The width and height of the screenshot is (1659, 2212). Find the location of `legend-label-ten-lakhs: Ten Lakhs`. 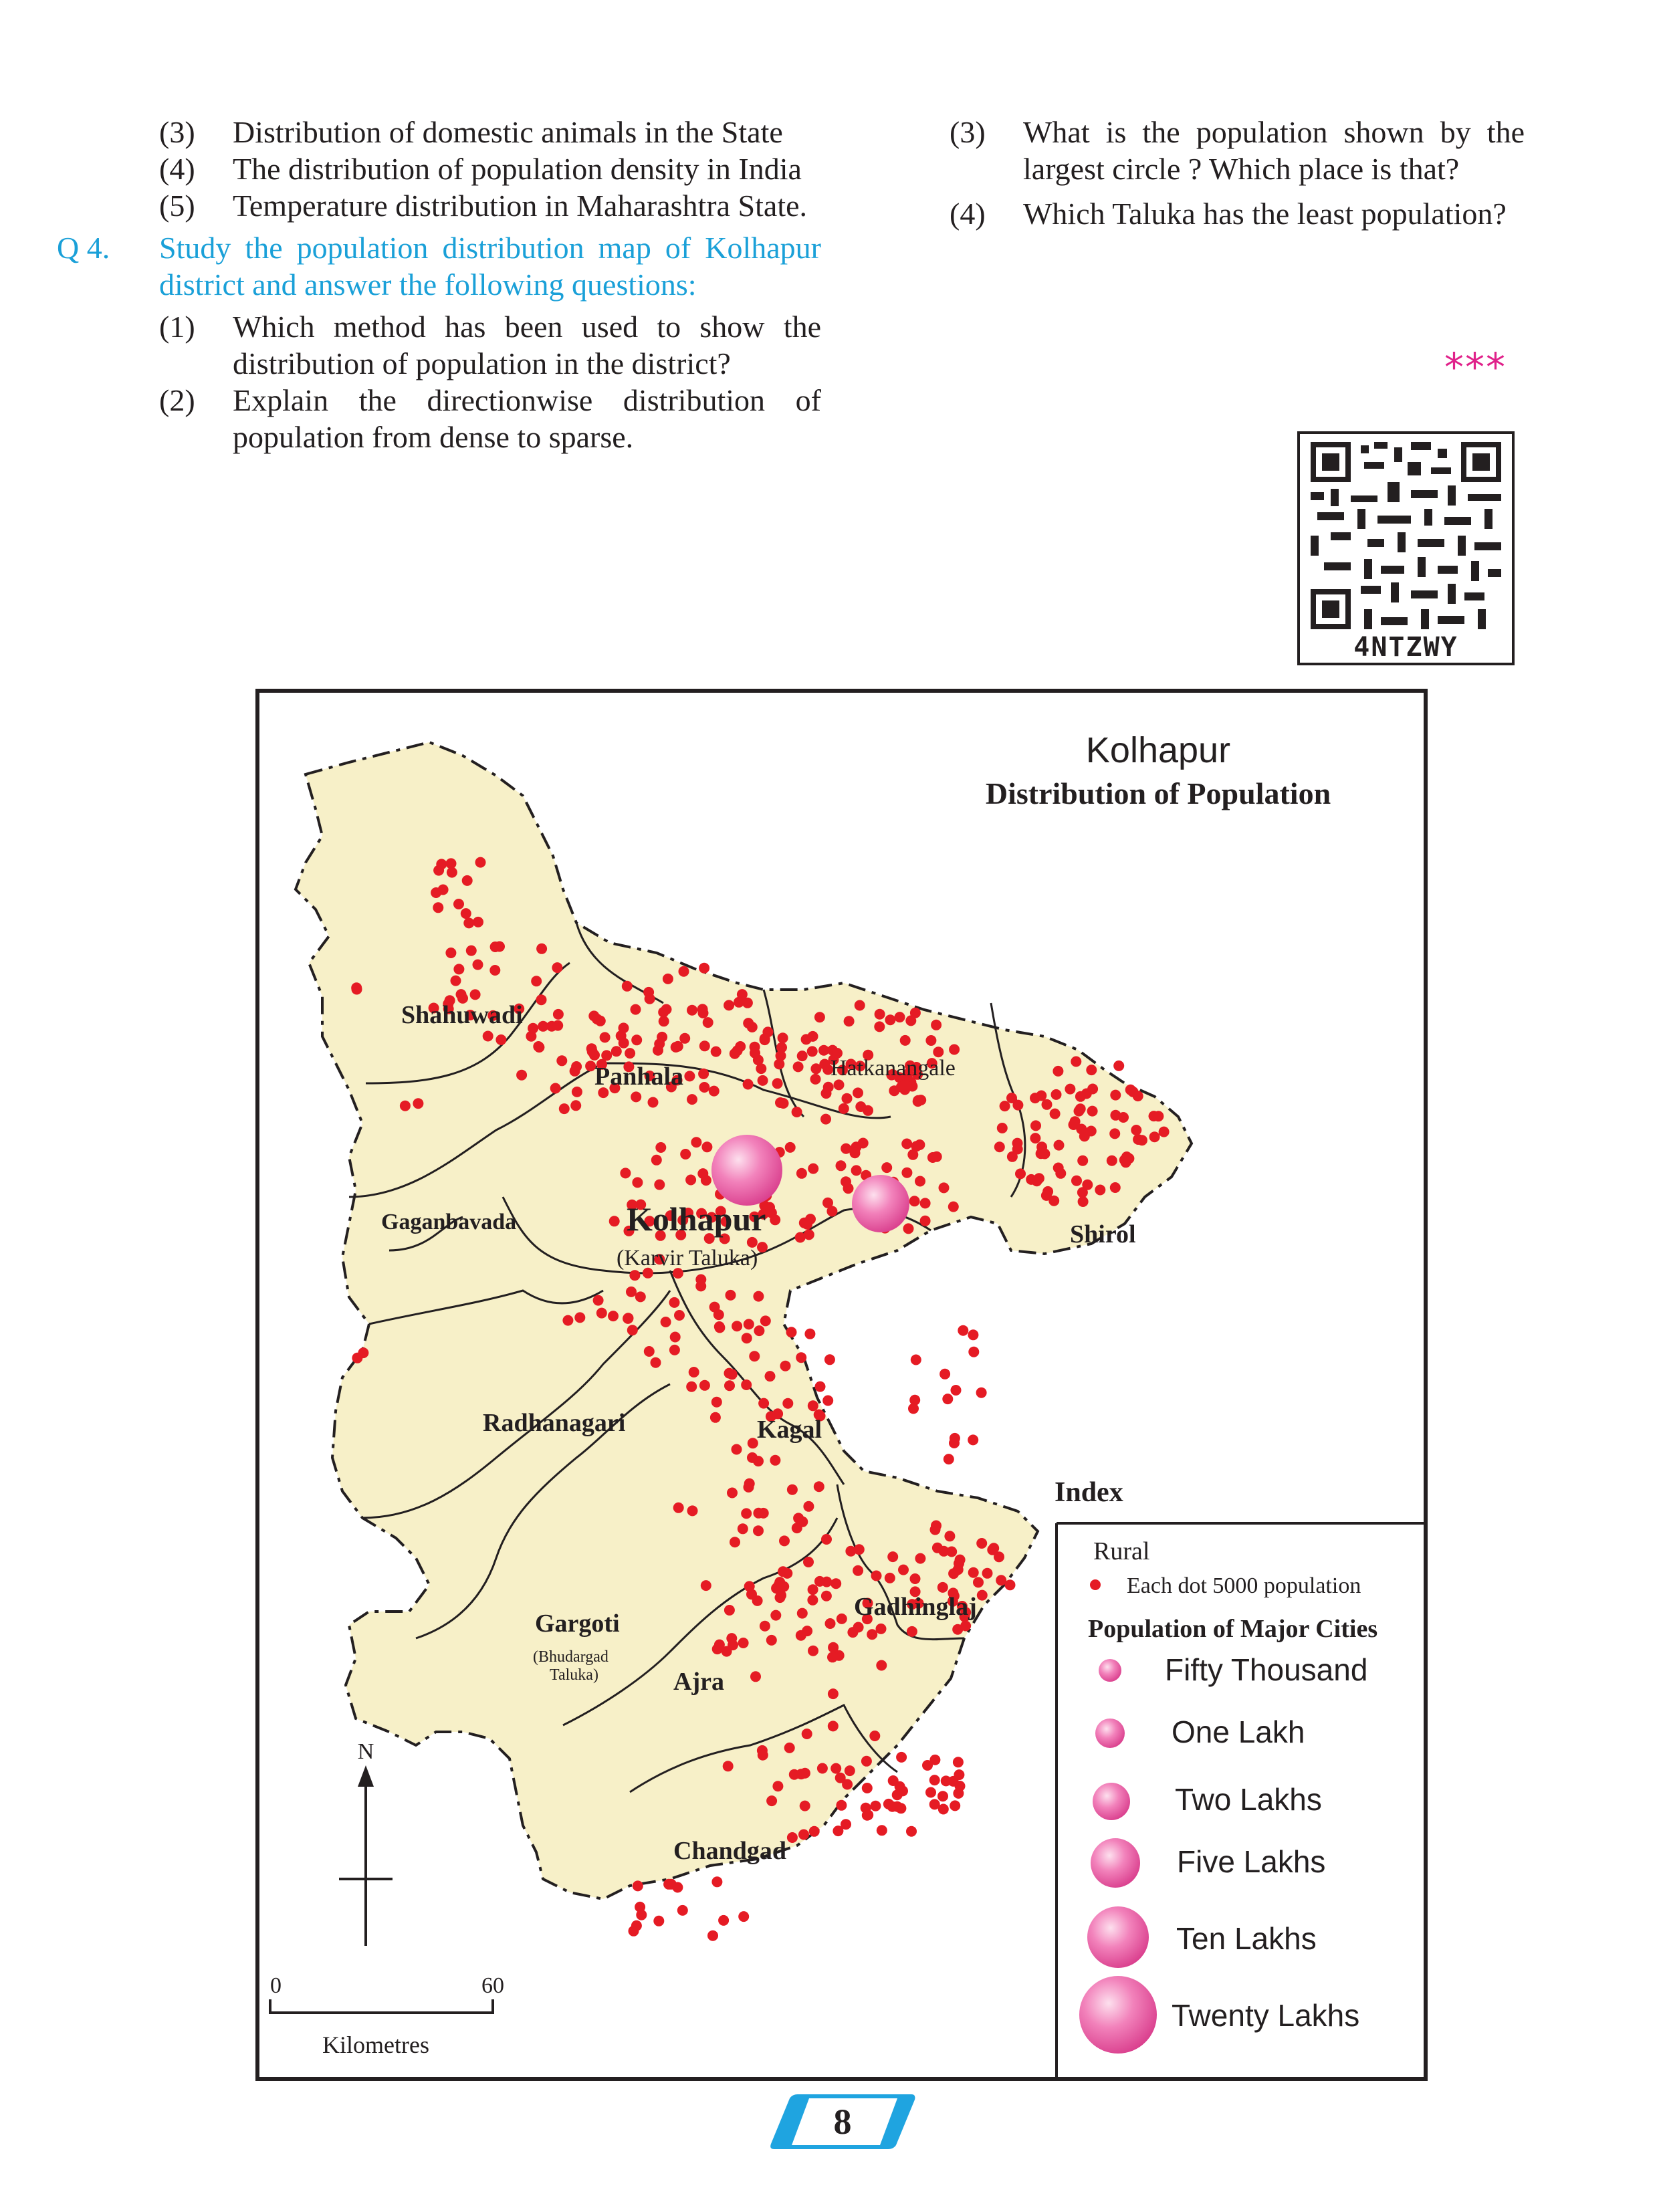

legend-label-ten-lakhs: Ten Lakhs is located at coordinates (1246, 1938).